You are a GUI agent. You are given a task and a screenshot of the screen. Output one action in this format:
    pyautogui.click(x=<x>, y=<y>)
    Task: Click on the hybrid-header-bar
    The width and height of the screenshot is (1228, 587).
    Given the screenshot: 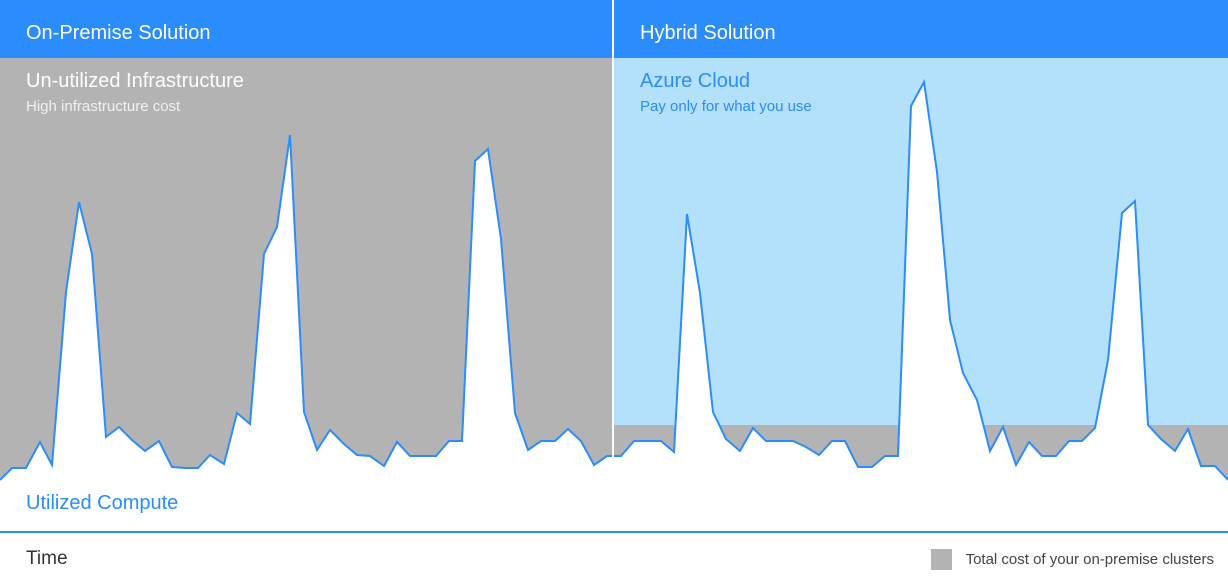 What is the action you would take?
    pyautogui.click(x=921, y=29)
    